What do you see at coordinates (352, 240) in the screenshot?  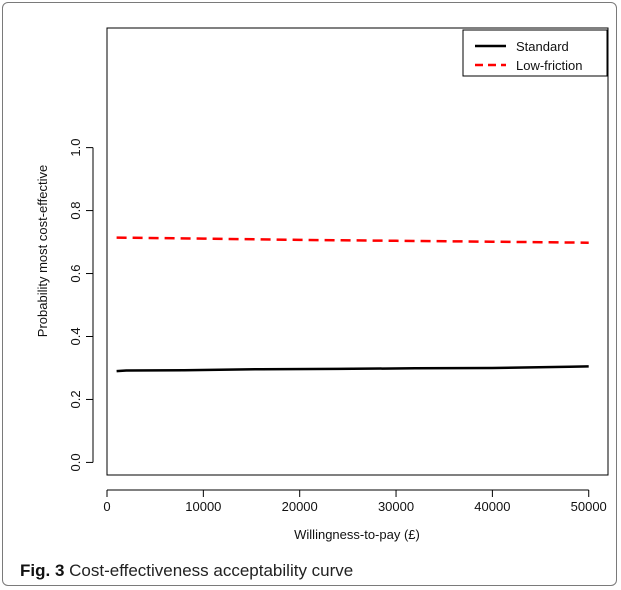 I see `series-line-low-friction` at bounding box center [352, 240].